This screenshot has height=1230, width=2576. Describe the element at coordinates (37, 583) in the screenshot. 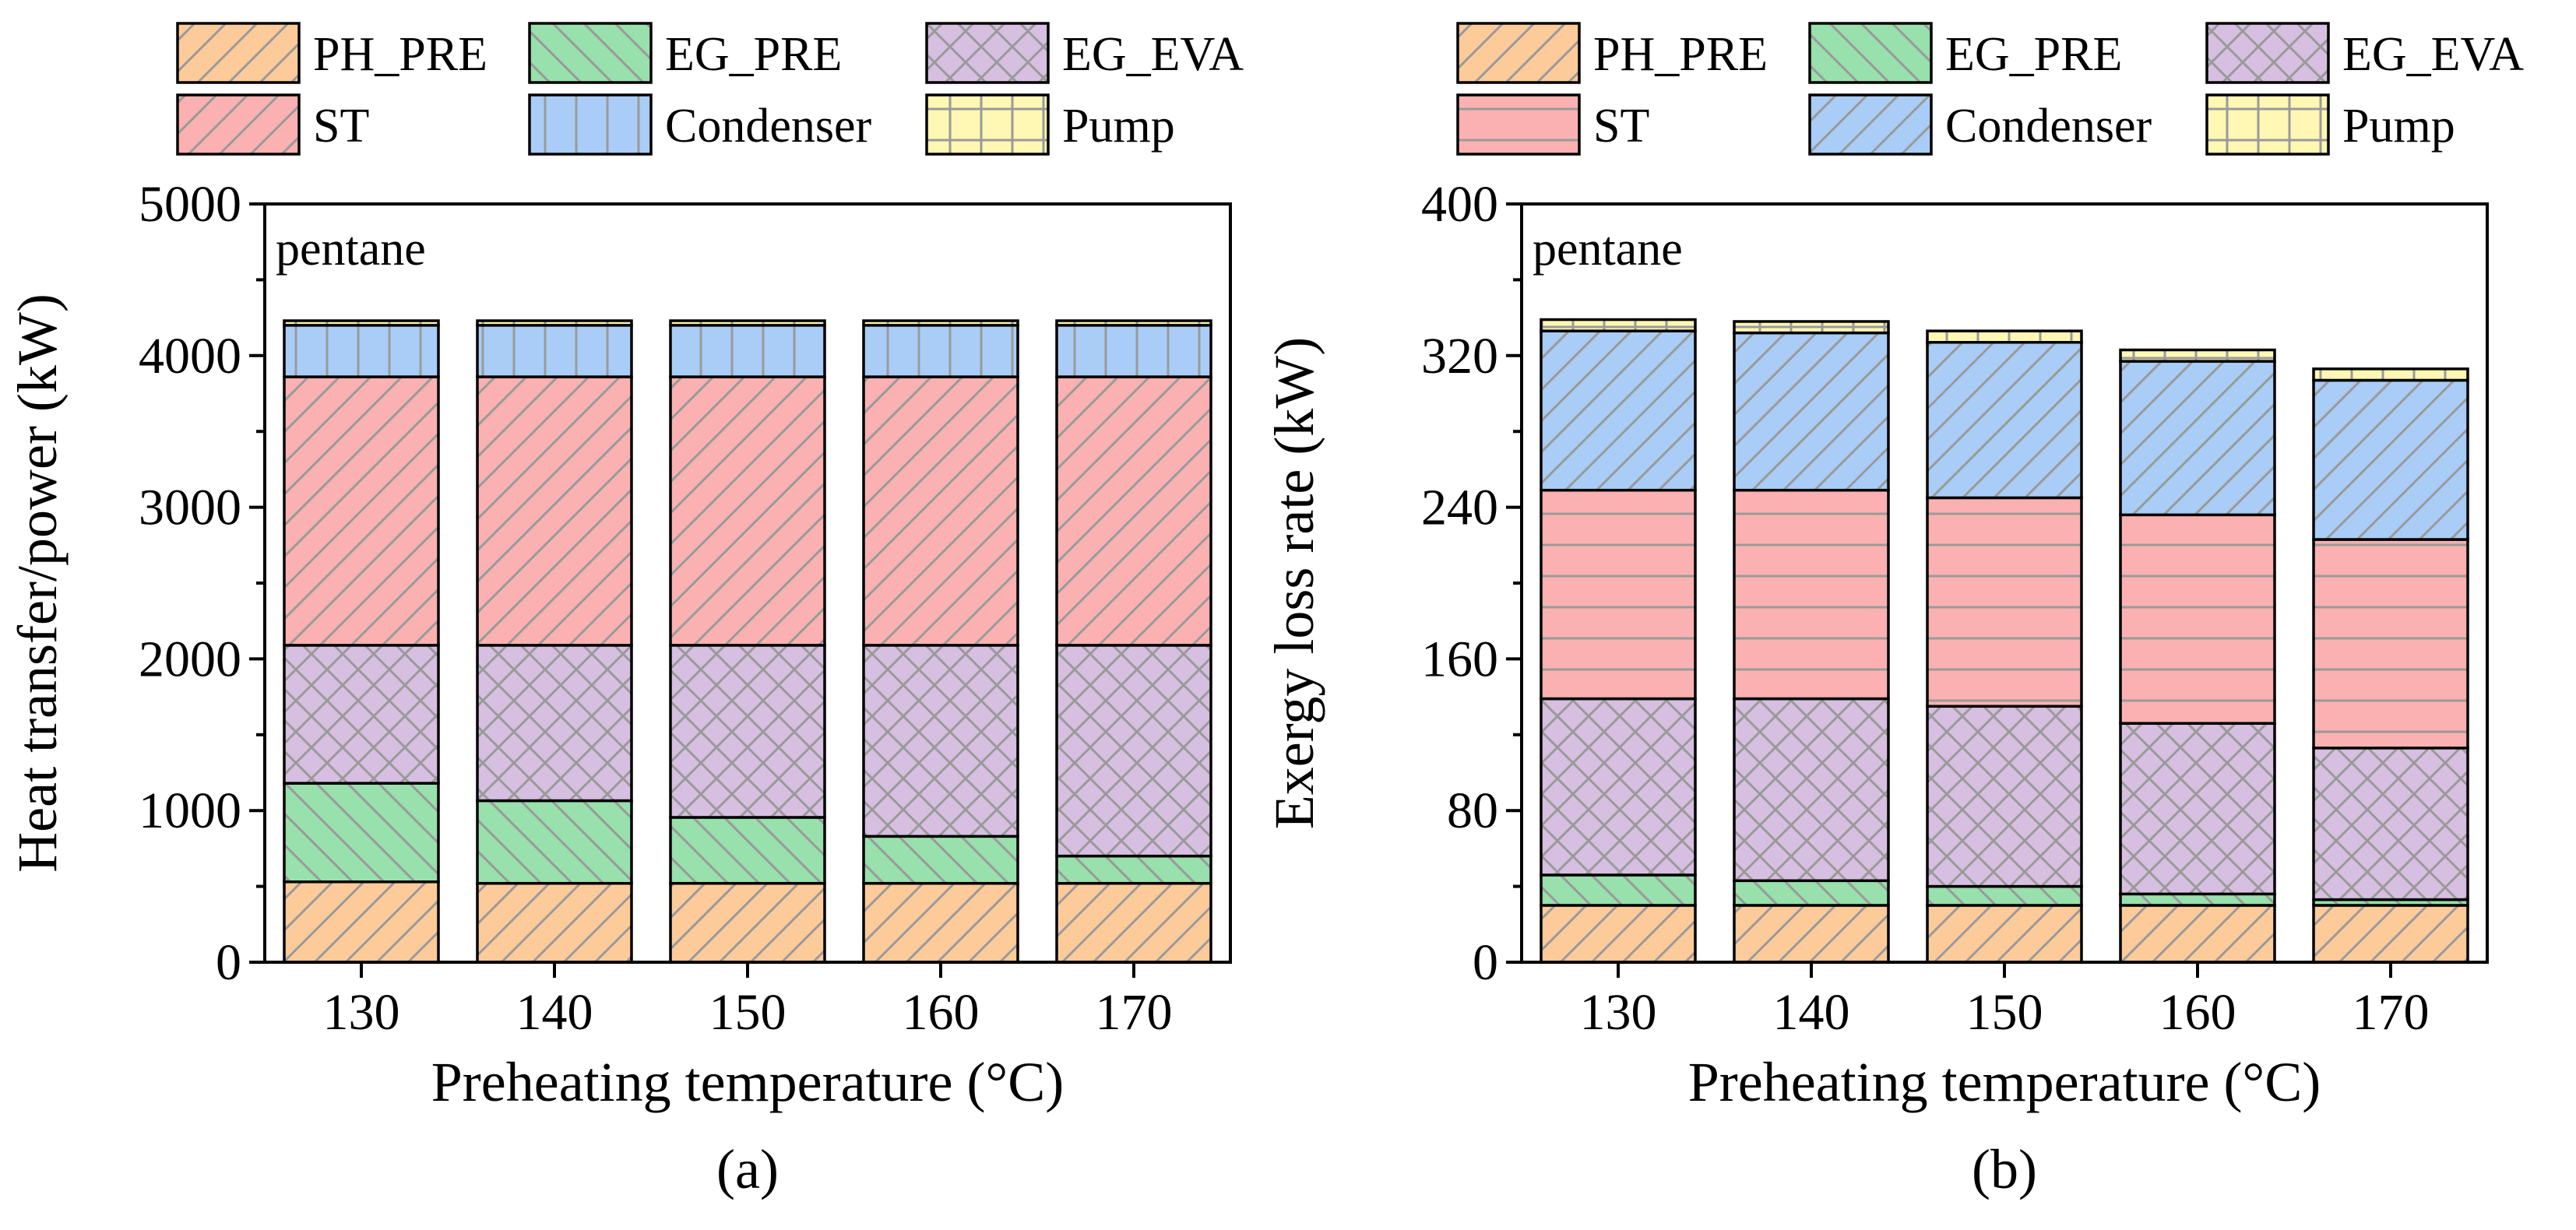

I see `y-axis-title-panel-a: Heat transfer/power (kW)` at that location.